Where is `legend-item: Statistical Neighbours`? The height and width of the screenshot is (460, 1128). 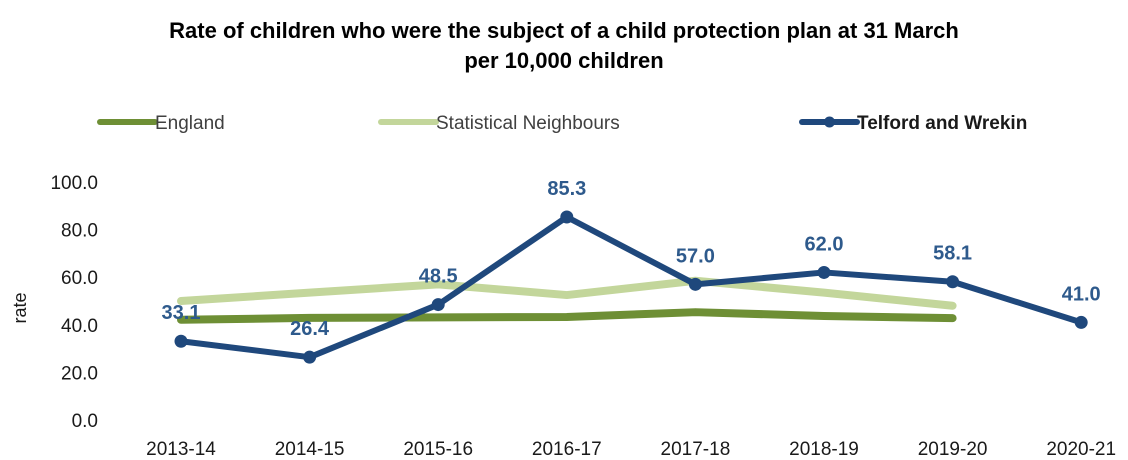
legend-item: Statistical Neighbours is located at coordinates (499, 123).